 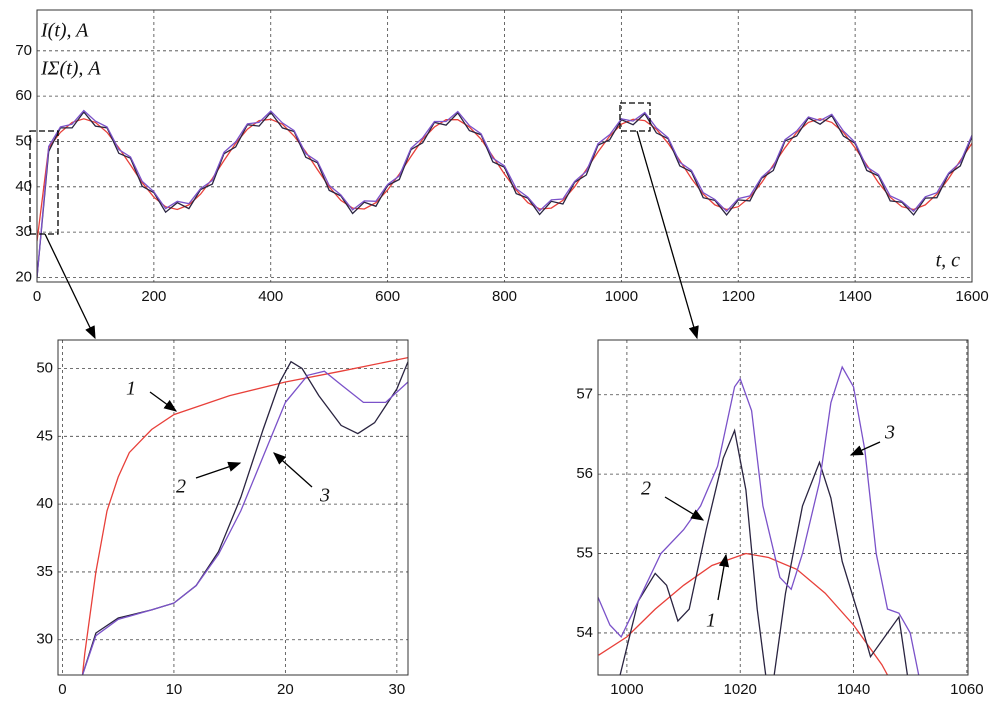 What do you see at coordinates (174, 689) in the screenshot?
I see `x-tick-label: 10` at bounding box center [174, 689].